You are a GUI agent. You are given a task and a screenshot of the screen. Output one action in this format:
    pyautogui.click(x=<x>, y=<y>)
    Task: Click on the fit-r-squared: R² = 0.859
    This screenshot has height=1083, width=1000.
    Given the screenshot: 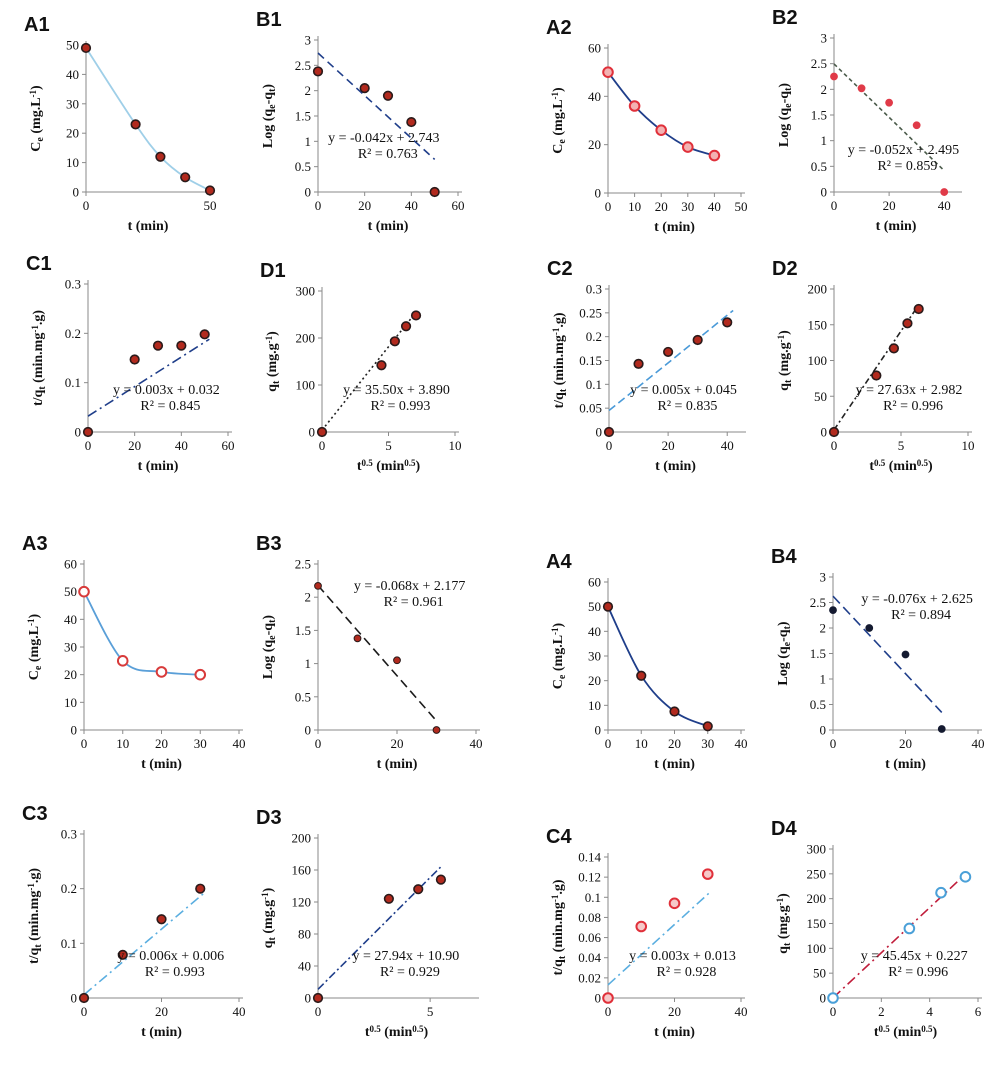 What is the action you would take?
    pyautogui.click(x=907, y=166)
    